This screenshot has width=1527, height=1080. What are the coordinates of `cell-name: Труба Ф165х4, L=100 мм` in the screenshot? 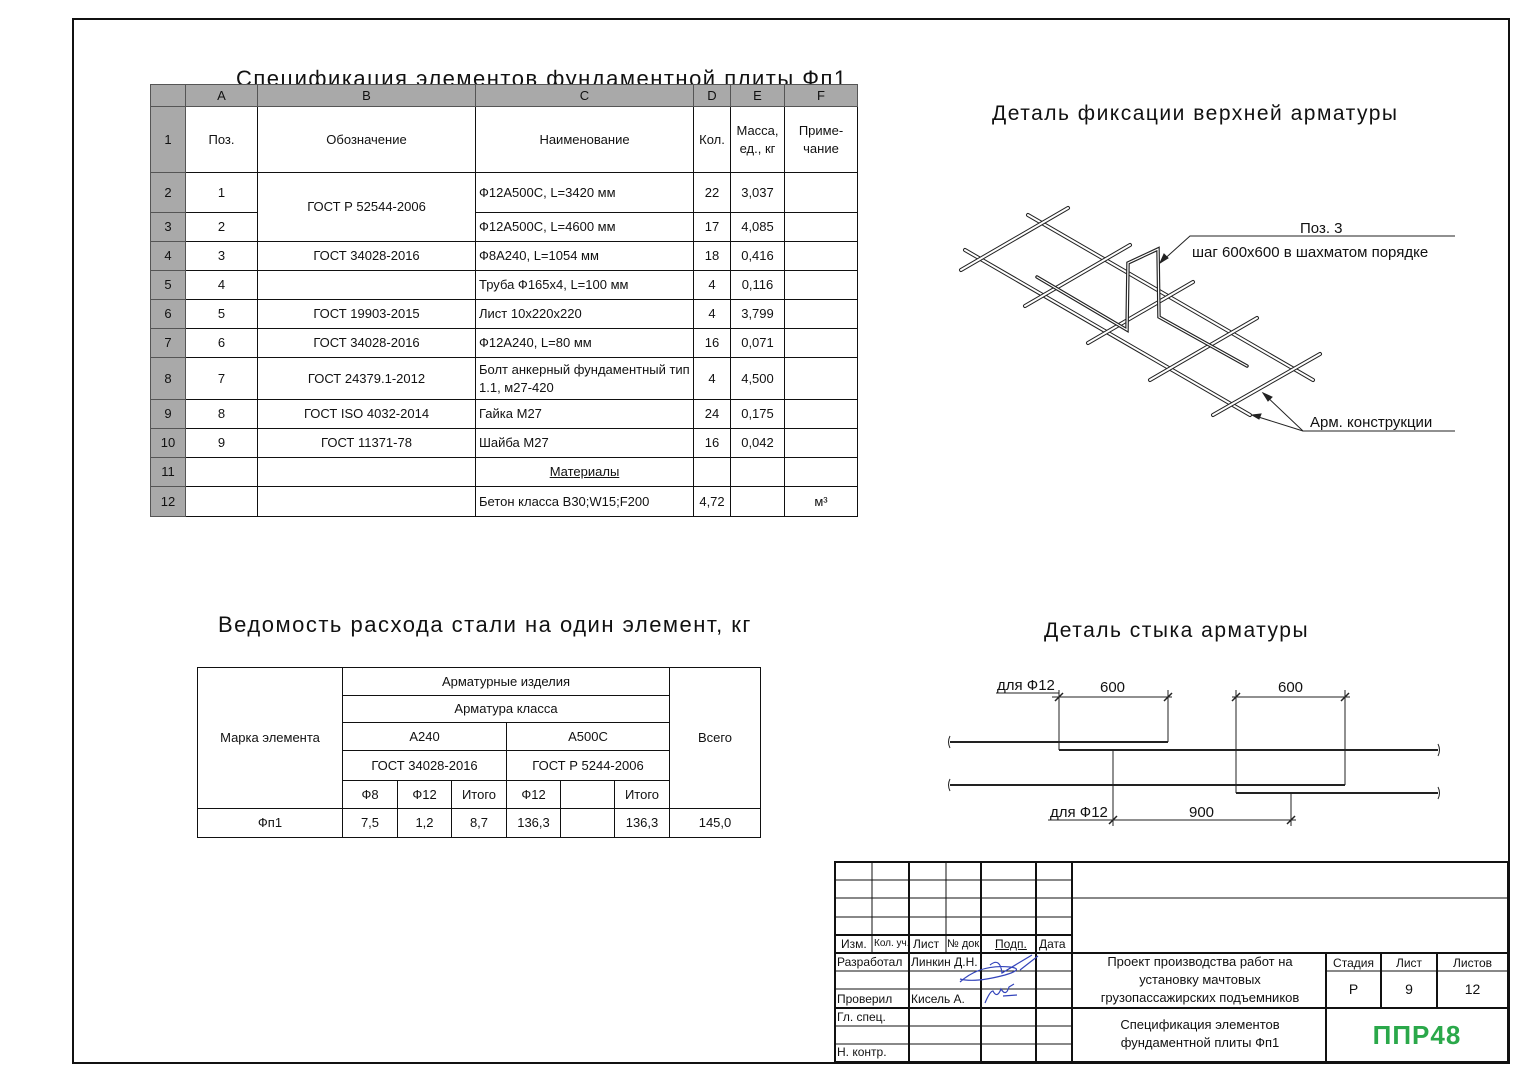 It's located at (584, 285).